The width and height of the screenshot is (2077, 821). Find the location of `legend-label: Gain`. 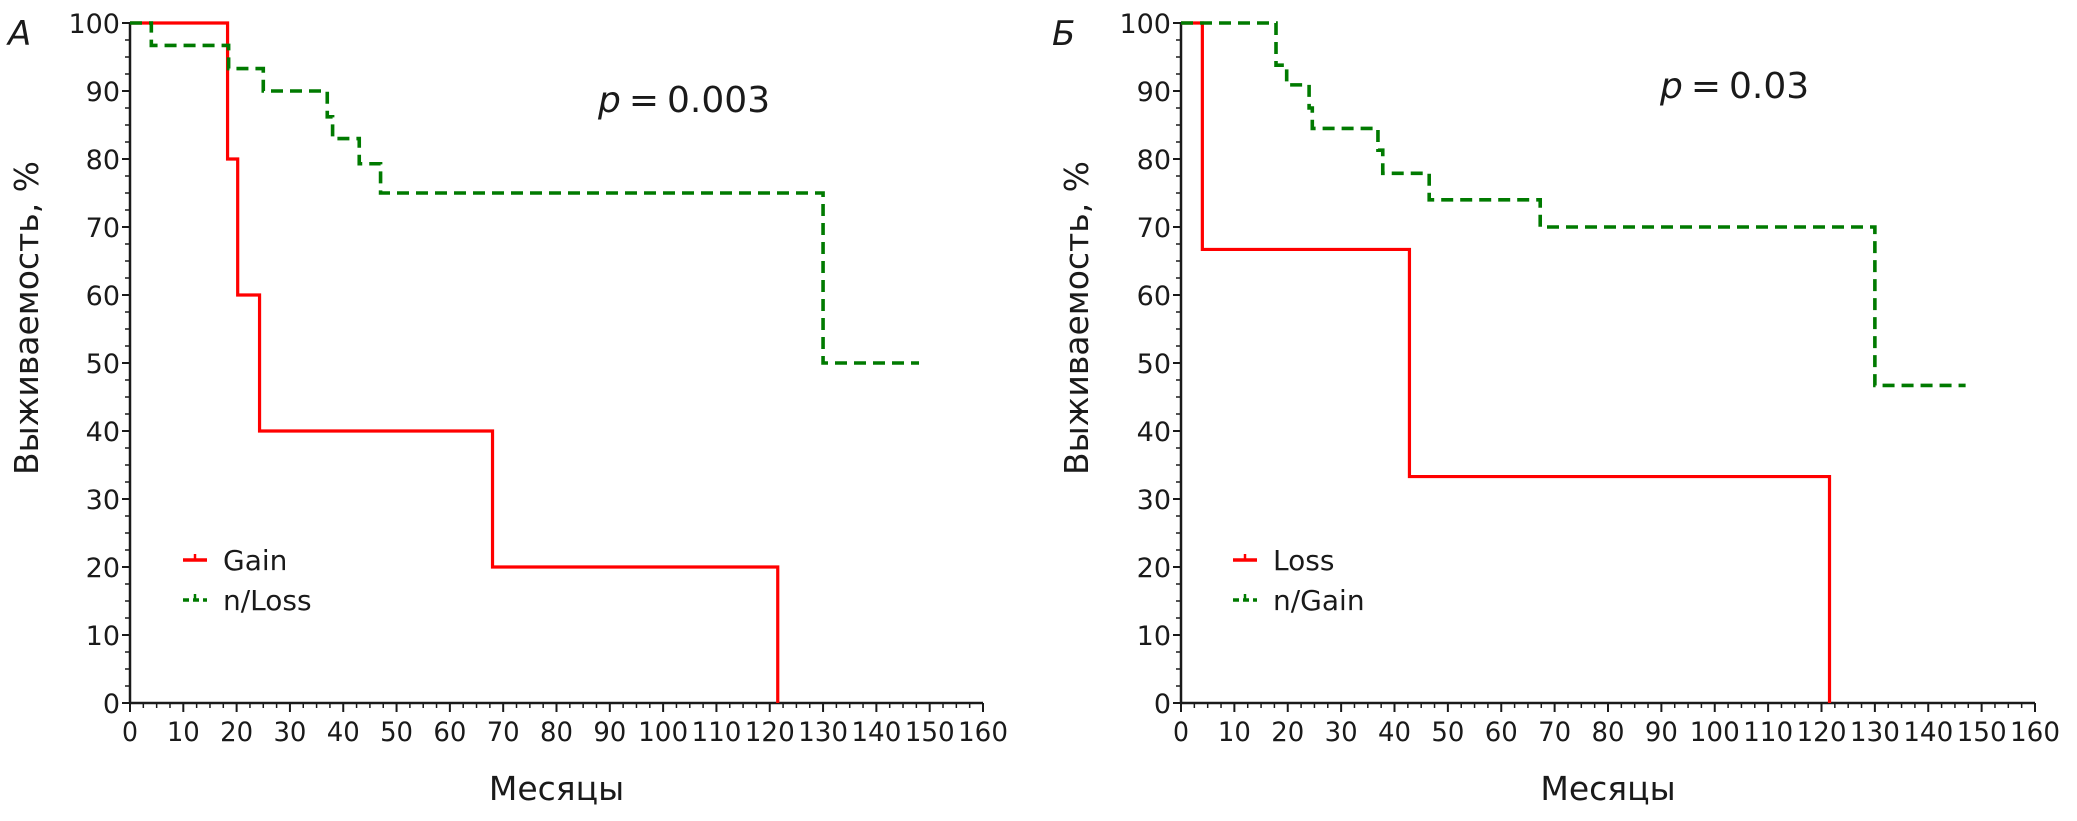

legend-label: Gain is located at coordinates (255, 560).